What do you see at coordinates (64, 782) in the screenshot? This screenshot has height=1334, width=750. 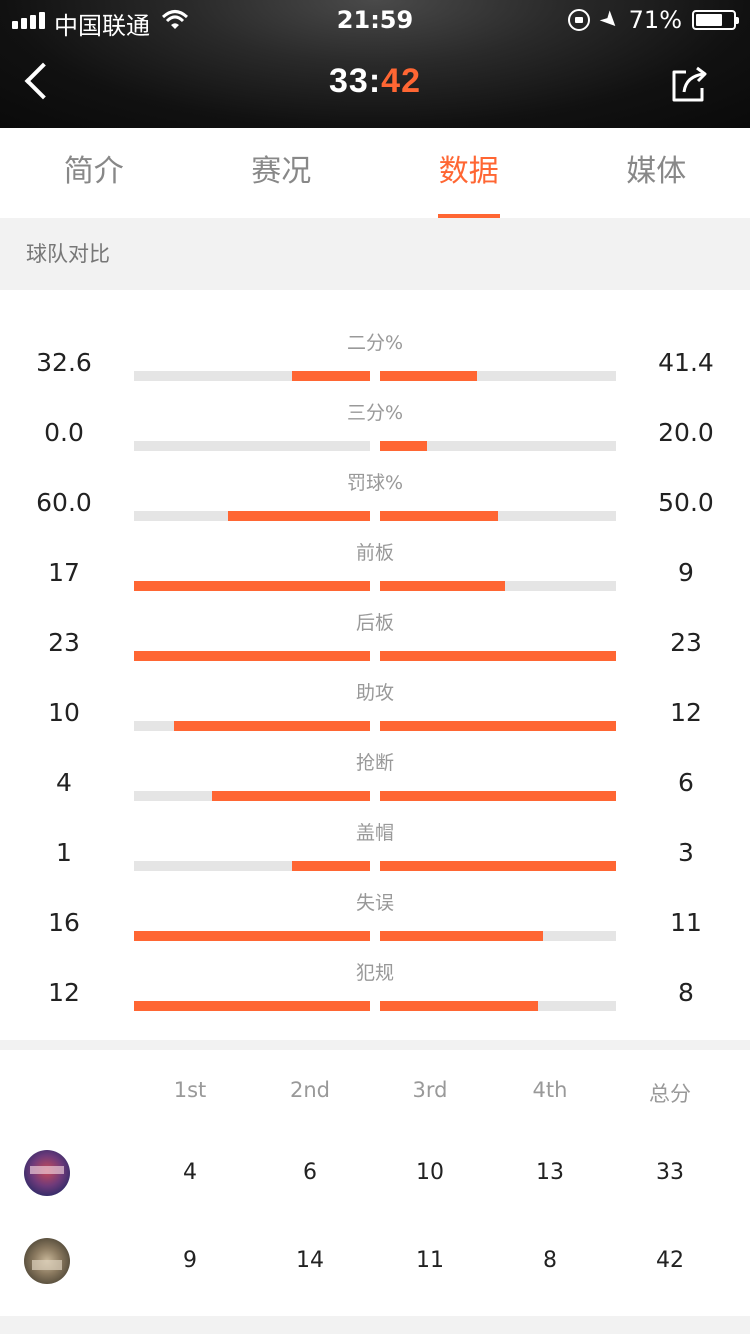 I see `stat-home-value: 4` at bounding box center [64, 782].